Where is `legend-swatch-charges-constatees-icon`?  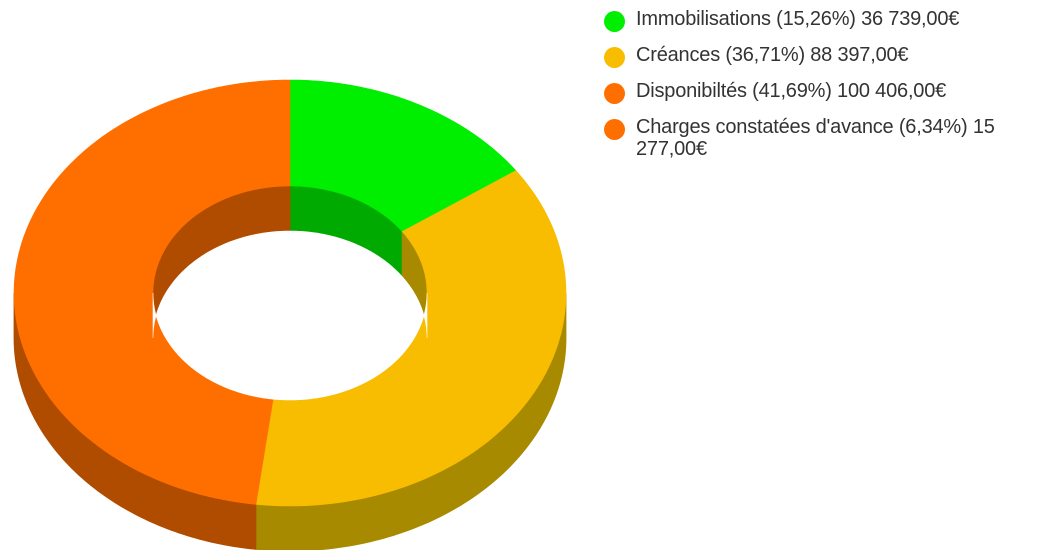
legend-swatch-charges-constatees-icon is located at coordinates (614, 129).